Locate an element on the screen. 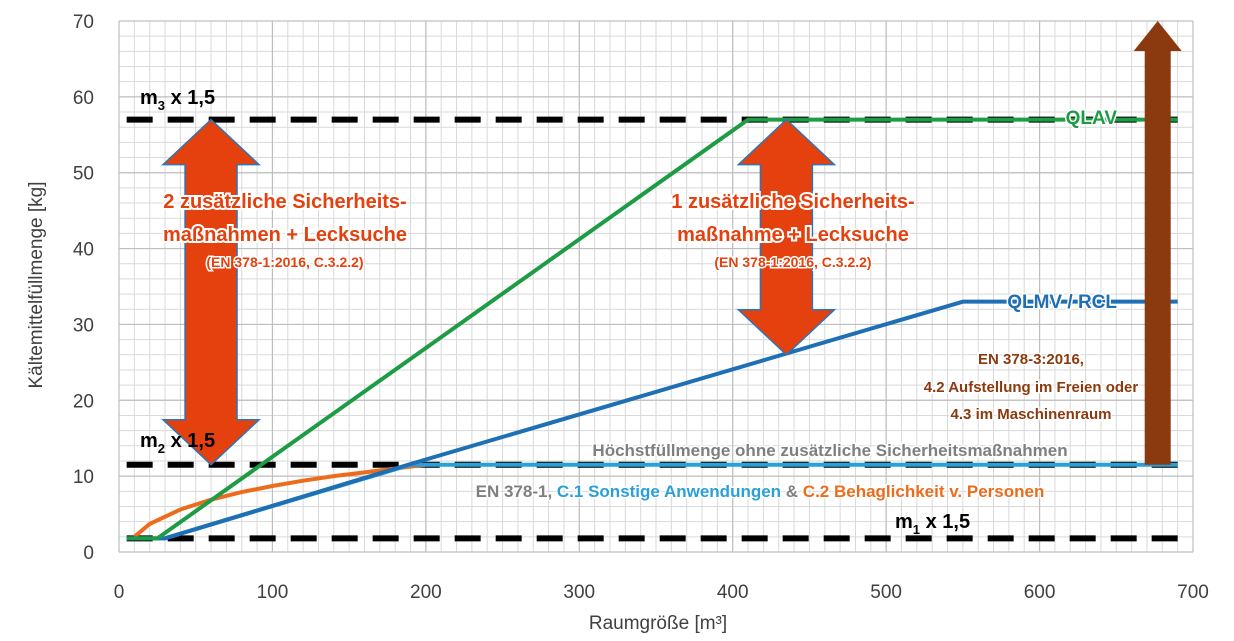  left-annotation-line1: 2 zusätzliche Sicherheits- is located at coordinates (284, 202).